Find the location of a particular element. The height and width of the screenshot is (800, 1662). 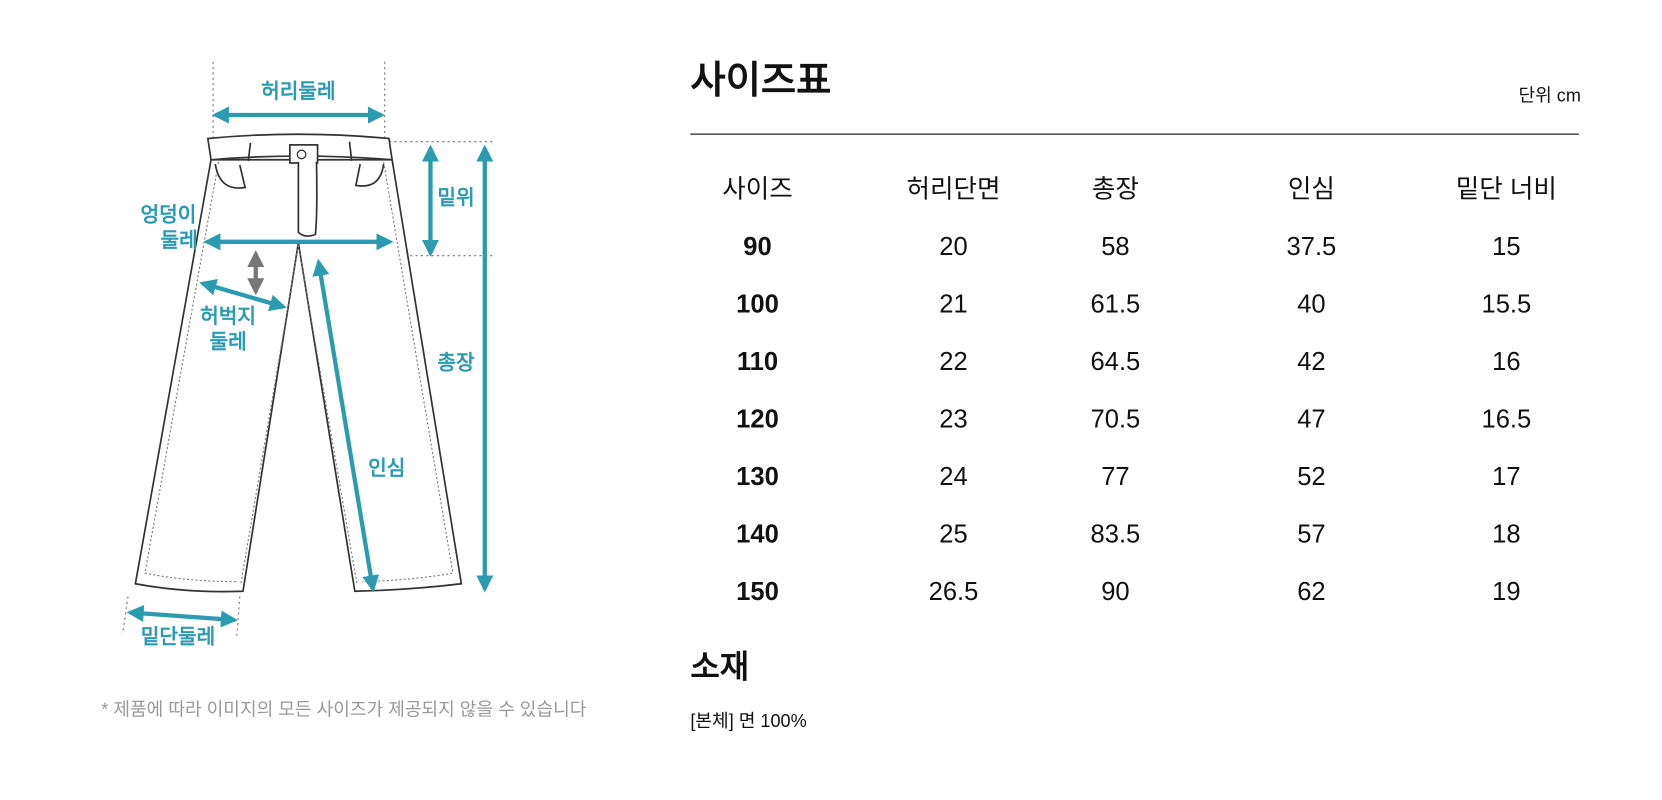

material-title: 소재 is located at coordinates (719, 666).